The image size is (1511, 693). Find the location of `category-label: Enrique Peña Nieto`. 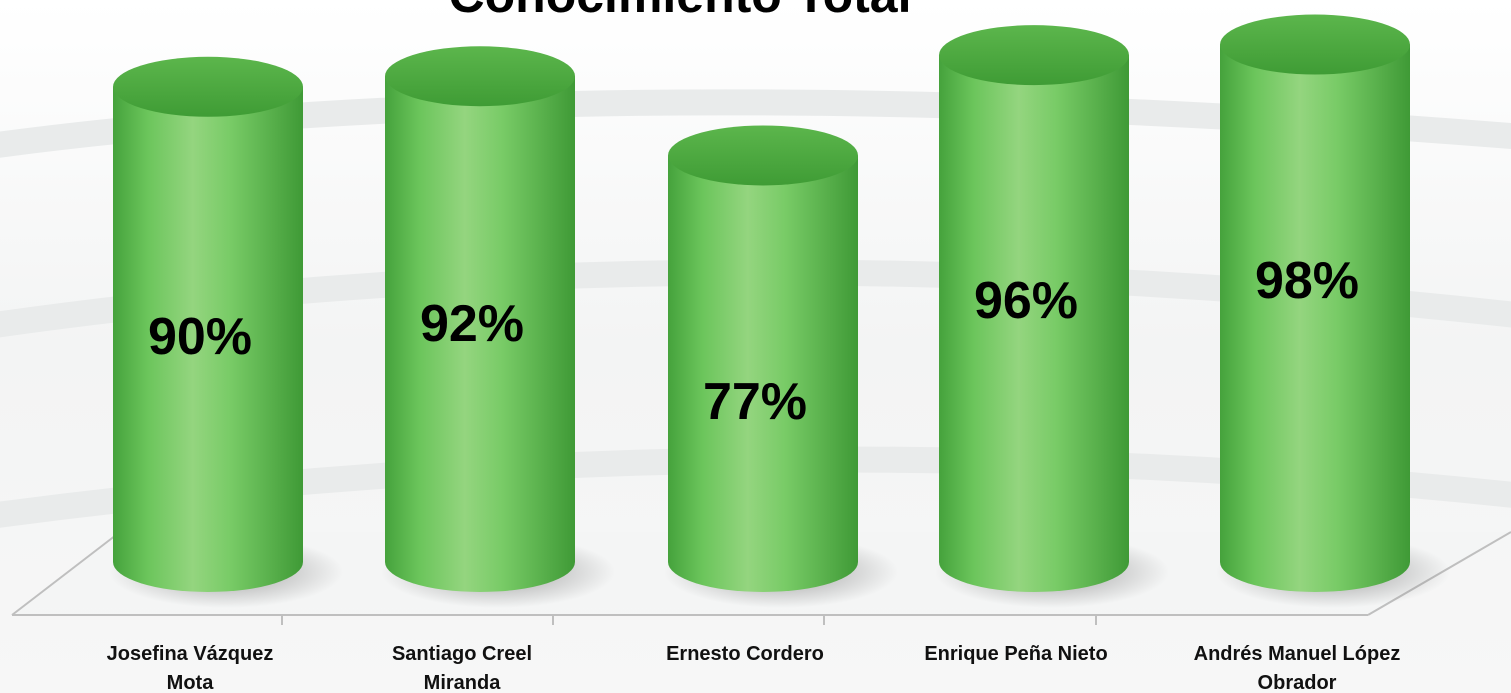

category-label: Enrique Peña Nieto is located at coordinates (1015, 654).